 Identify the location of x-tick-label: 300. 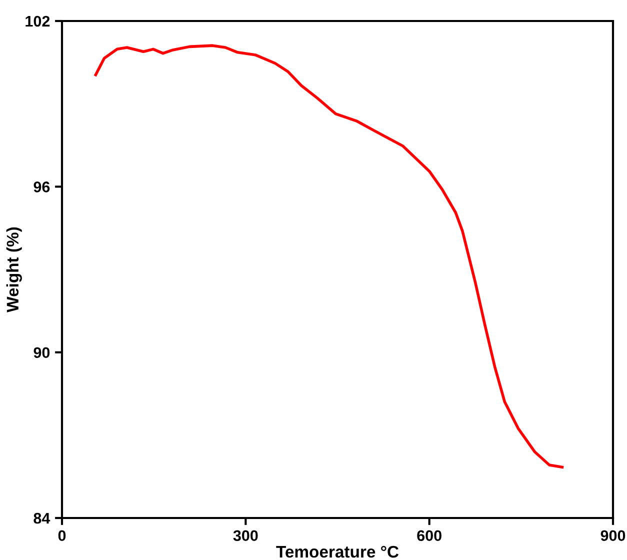
(245, 536).